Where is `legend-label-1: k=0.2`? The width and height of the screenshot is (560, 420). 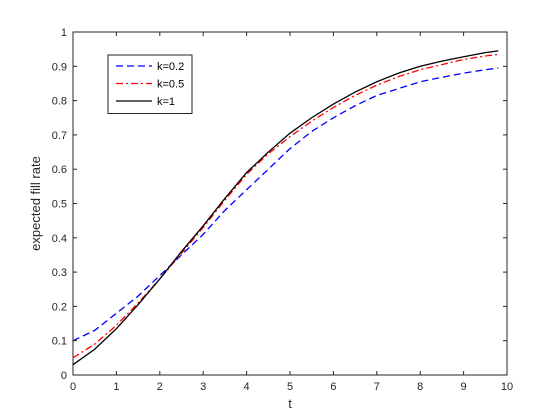 legend-label-1: k=0.2 is located at coordinates (170, 67).